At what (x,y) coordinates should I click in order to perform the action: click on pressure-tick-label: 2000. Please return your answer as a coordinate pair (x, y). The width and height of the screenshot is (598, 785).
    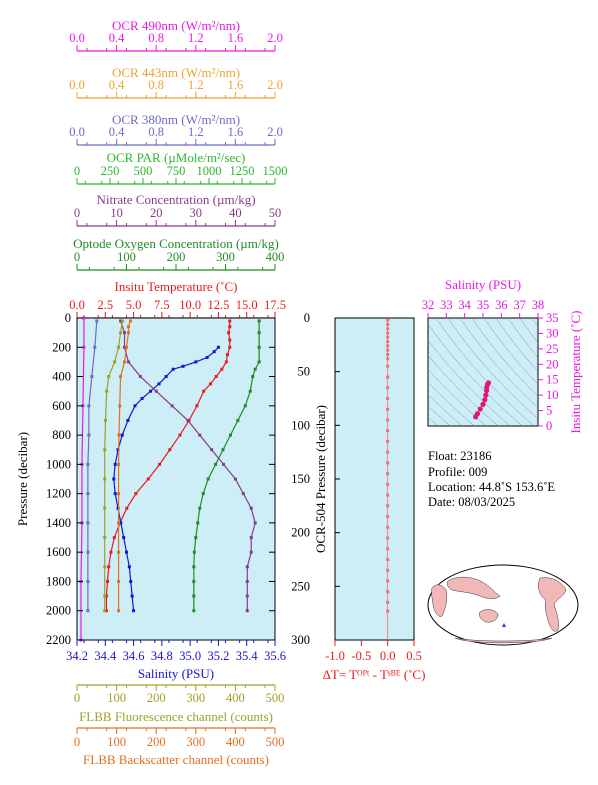
    Looking at the image, I should click on (58, 611).